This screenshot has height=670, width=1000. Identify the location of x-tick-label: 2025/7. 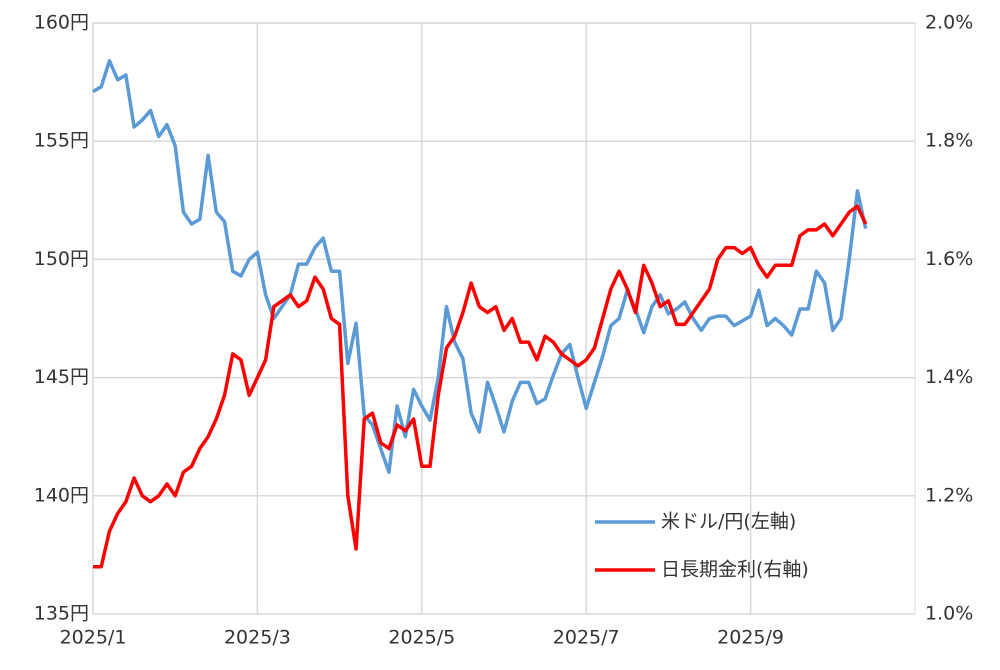
(586, 638).